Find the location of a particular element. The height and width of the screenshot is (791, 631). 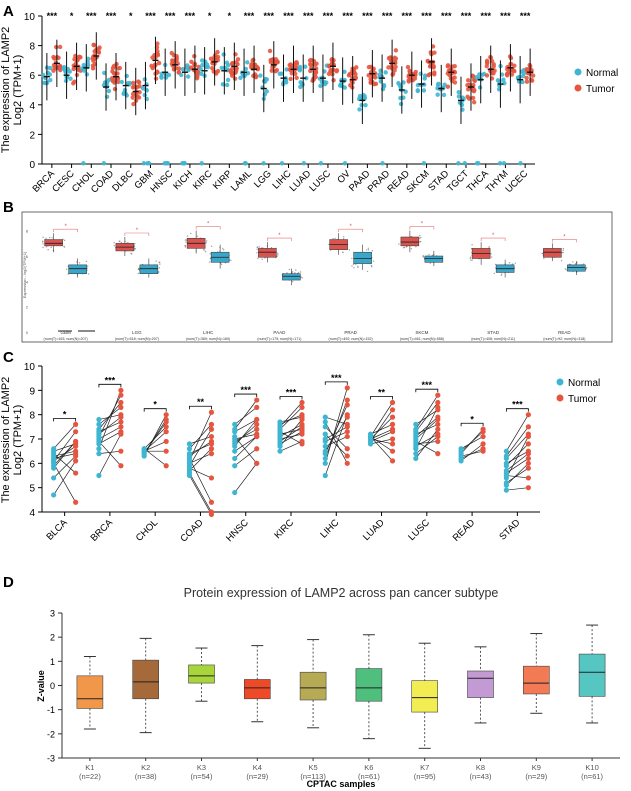

x-axis-label: CPTAC samples is located at coordinates (341, 784).